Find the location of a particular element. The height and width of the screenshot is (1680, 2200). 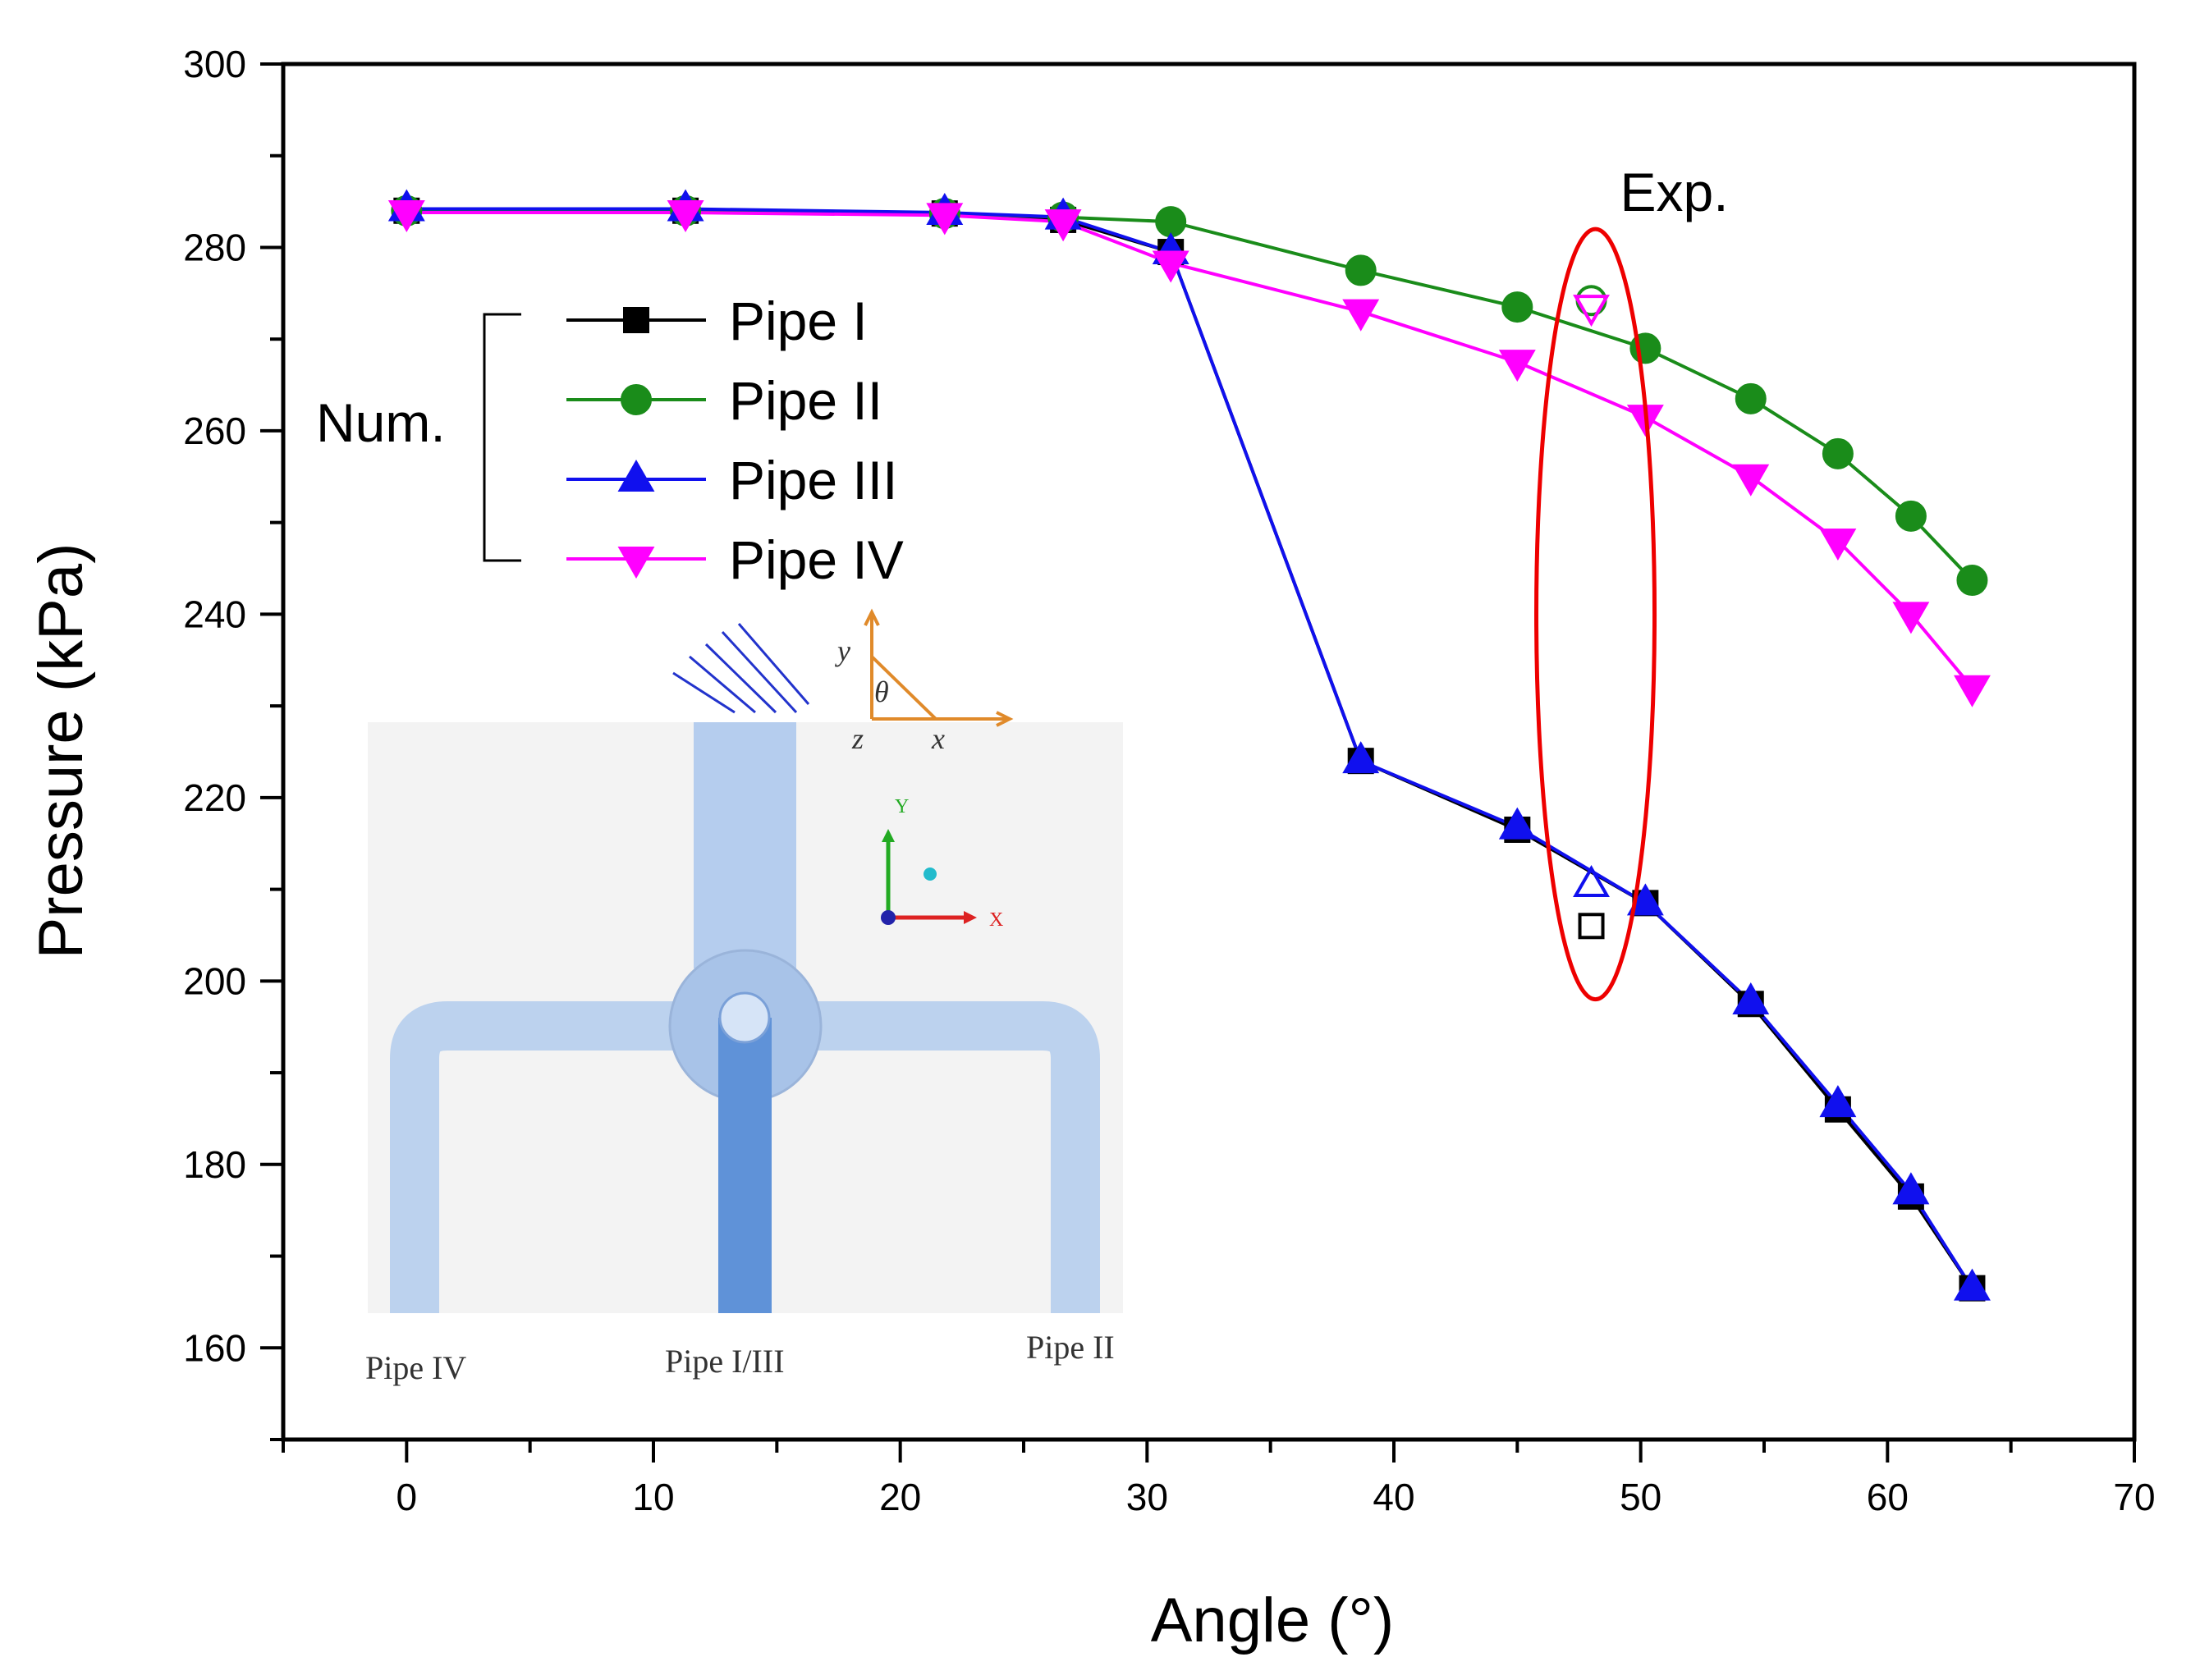

legend-label-4: Pipe IV is located at coordinates (817, 559).